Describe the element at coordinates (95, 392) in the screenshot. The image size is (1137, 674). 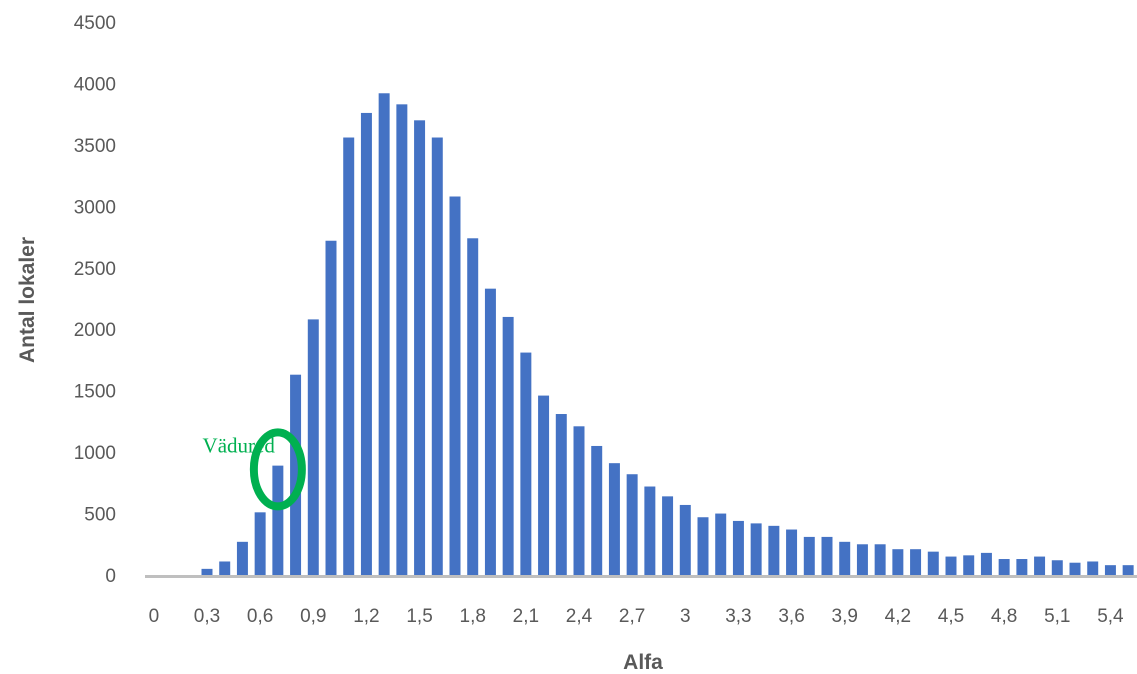
I see `y-tick-label: 1500` at that location.